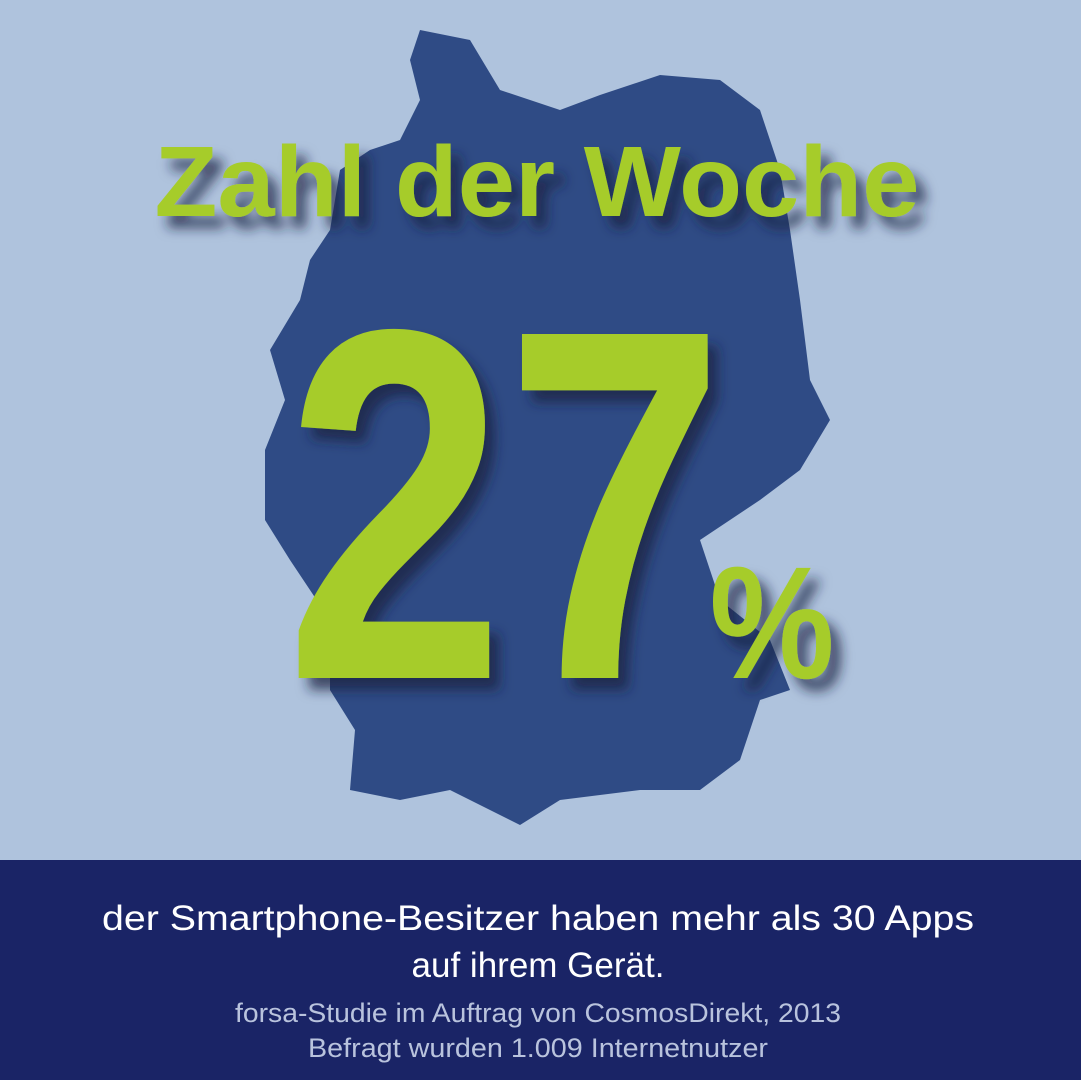 Image resolution: width=1081 pixels, height=1080 pixels. What do you see at coordinates (772, 622) in the screenshot?
I see `percent-sign: %` at bounding box center [772, 622].